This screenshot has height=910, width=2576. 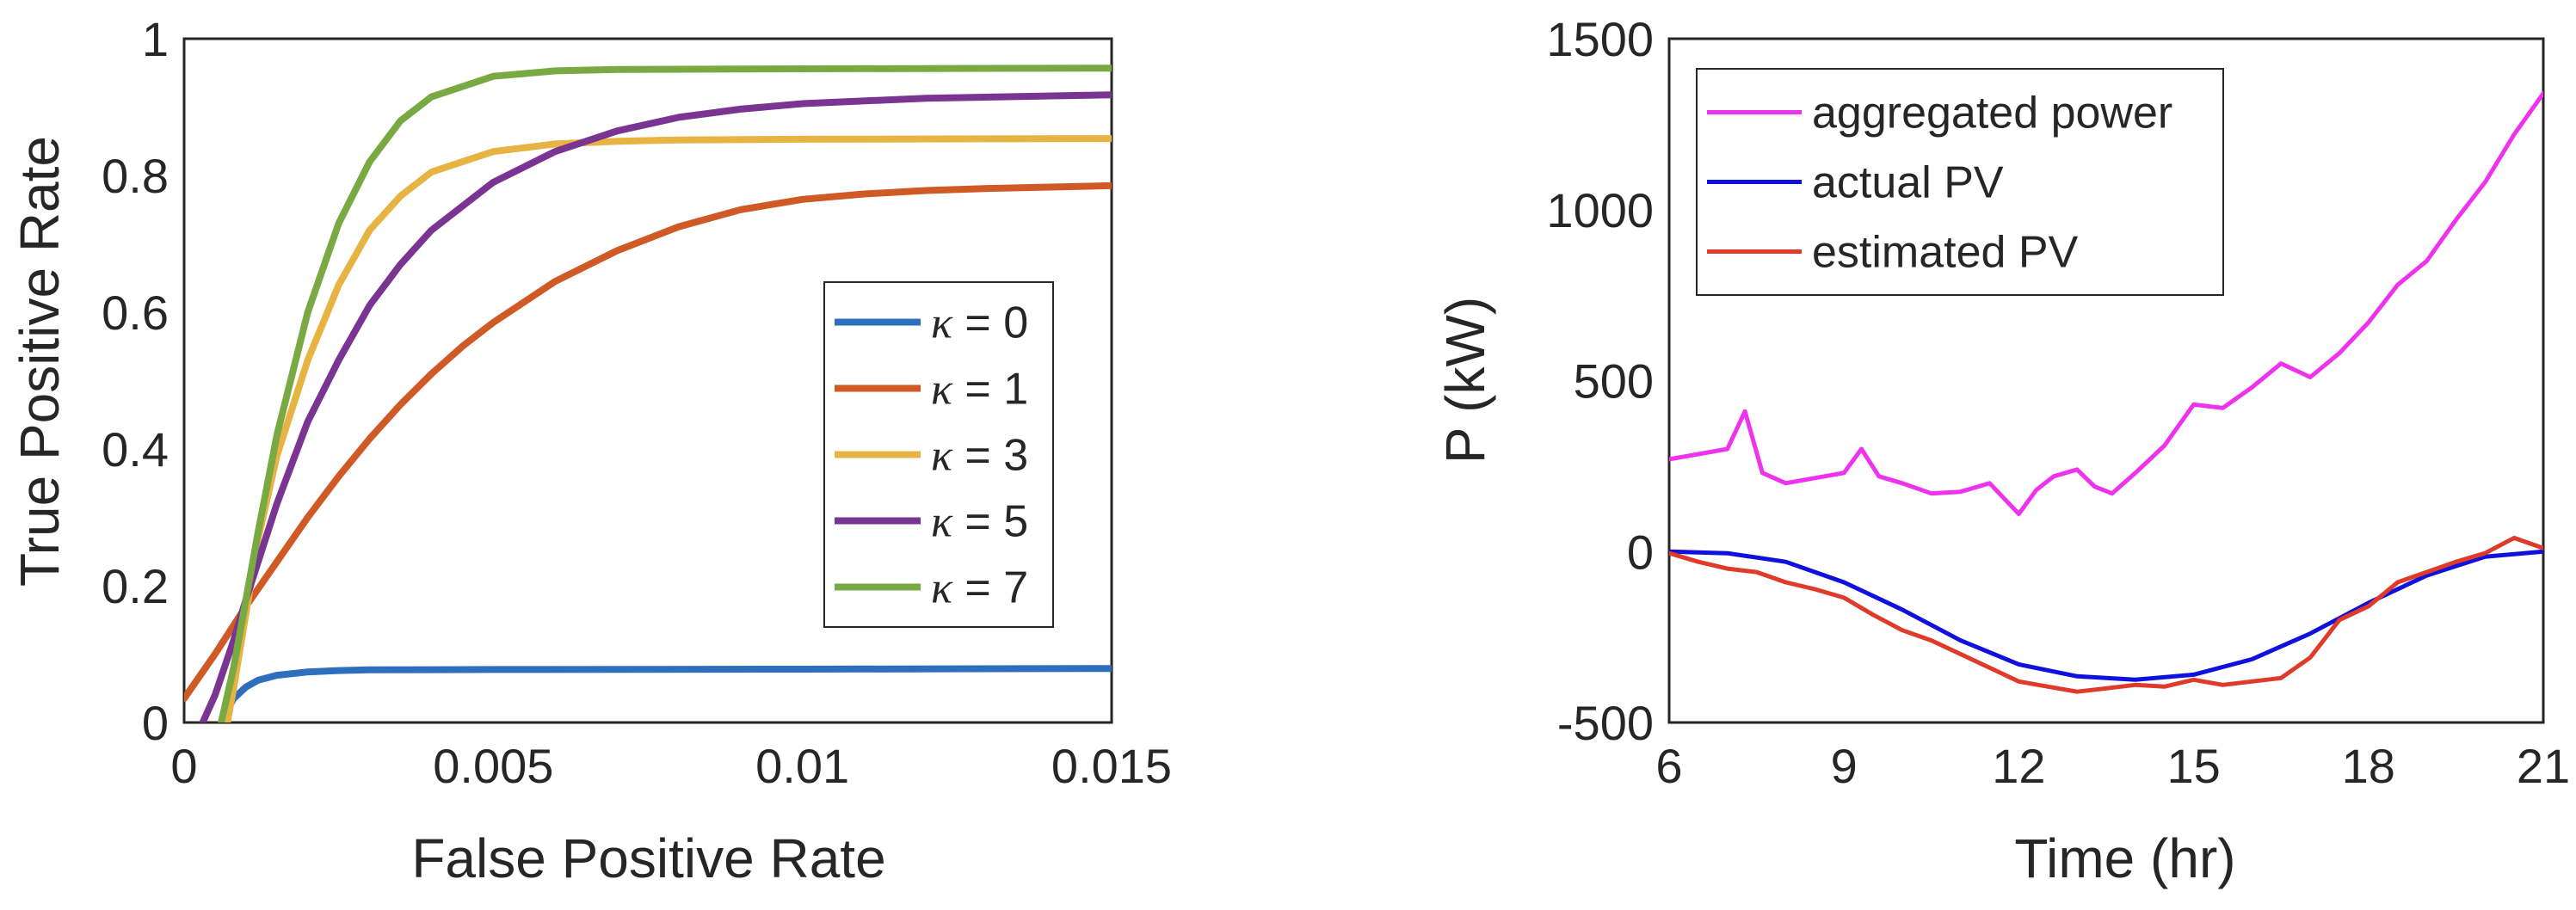 I want to click on roc-legend: κ = 0κ = 1κ = 3κ = 5κ = 7, so click(x=939, y=455).